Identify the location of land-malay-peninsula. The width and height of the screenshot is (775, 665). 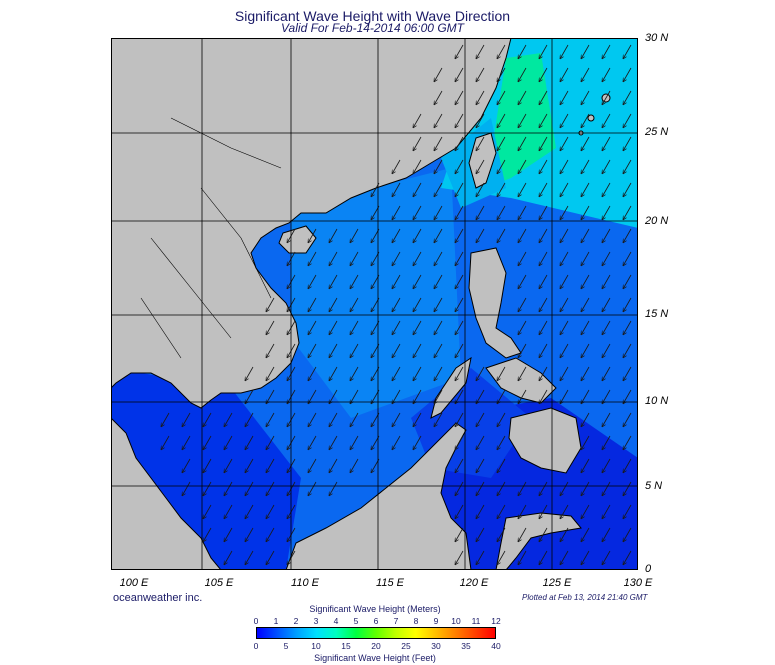
(166, 493).